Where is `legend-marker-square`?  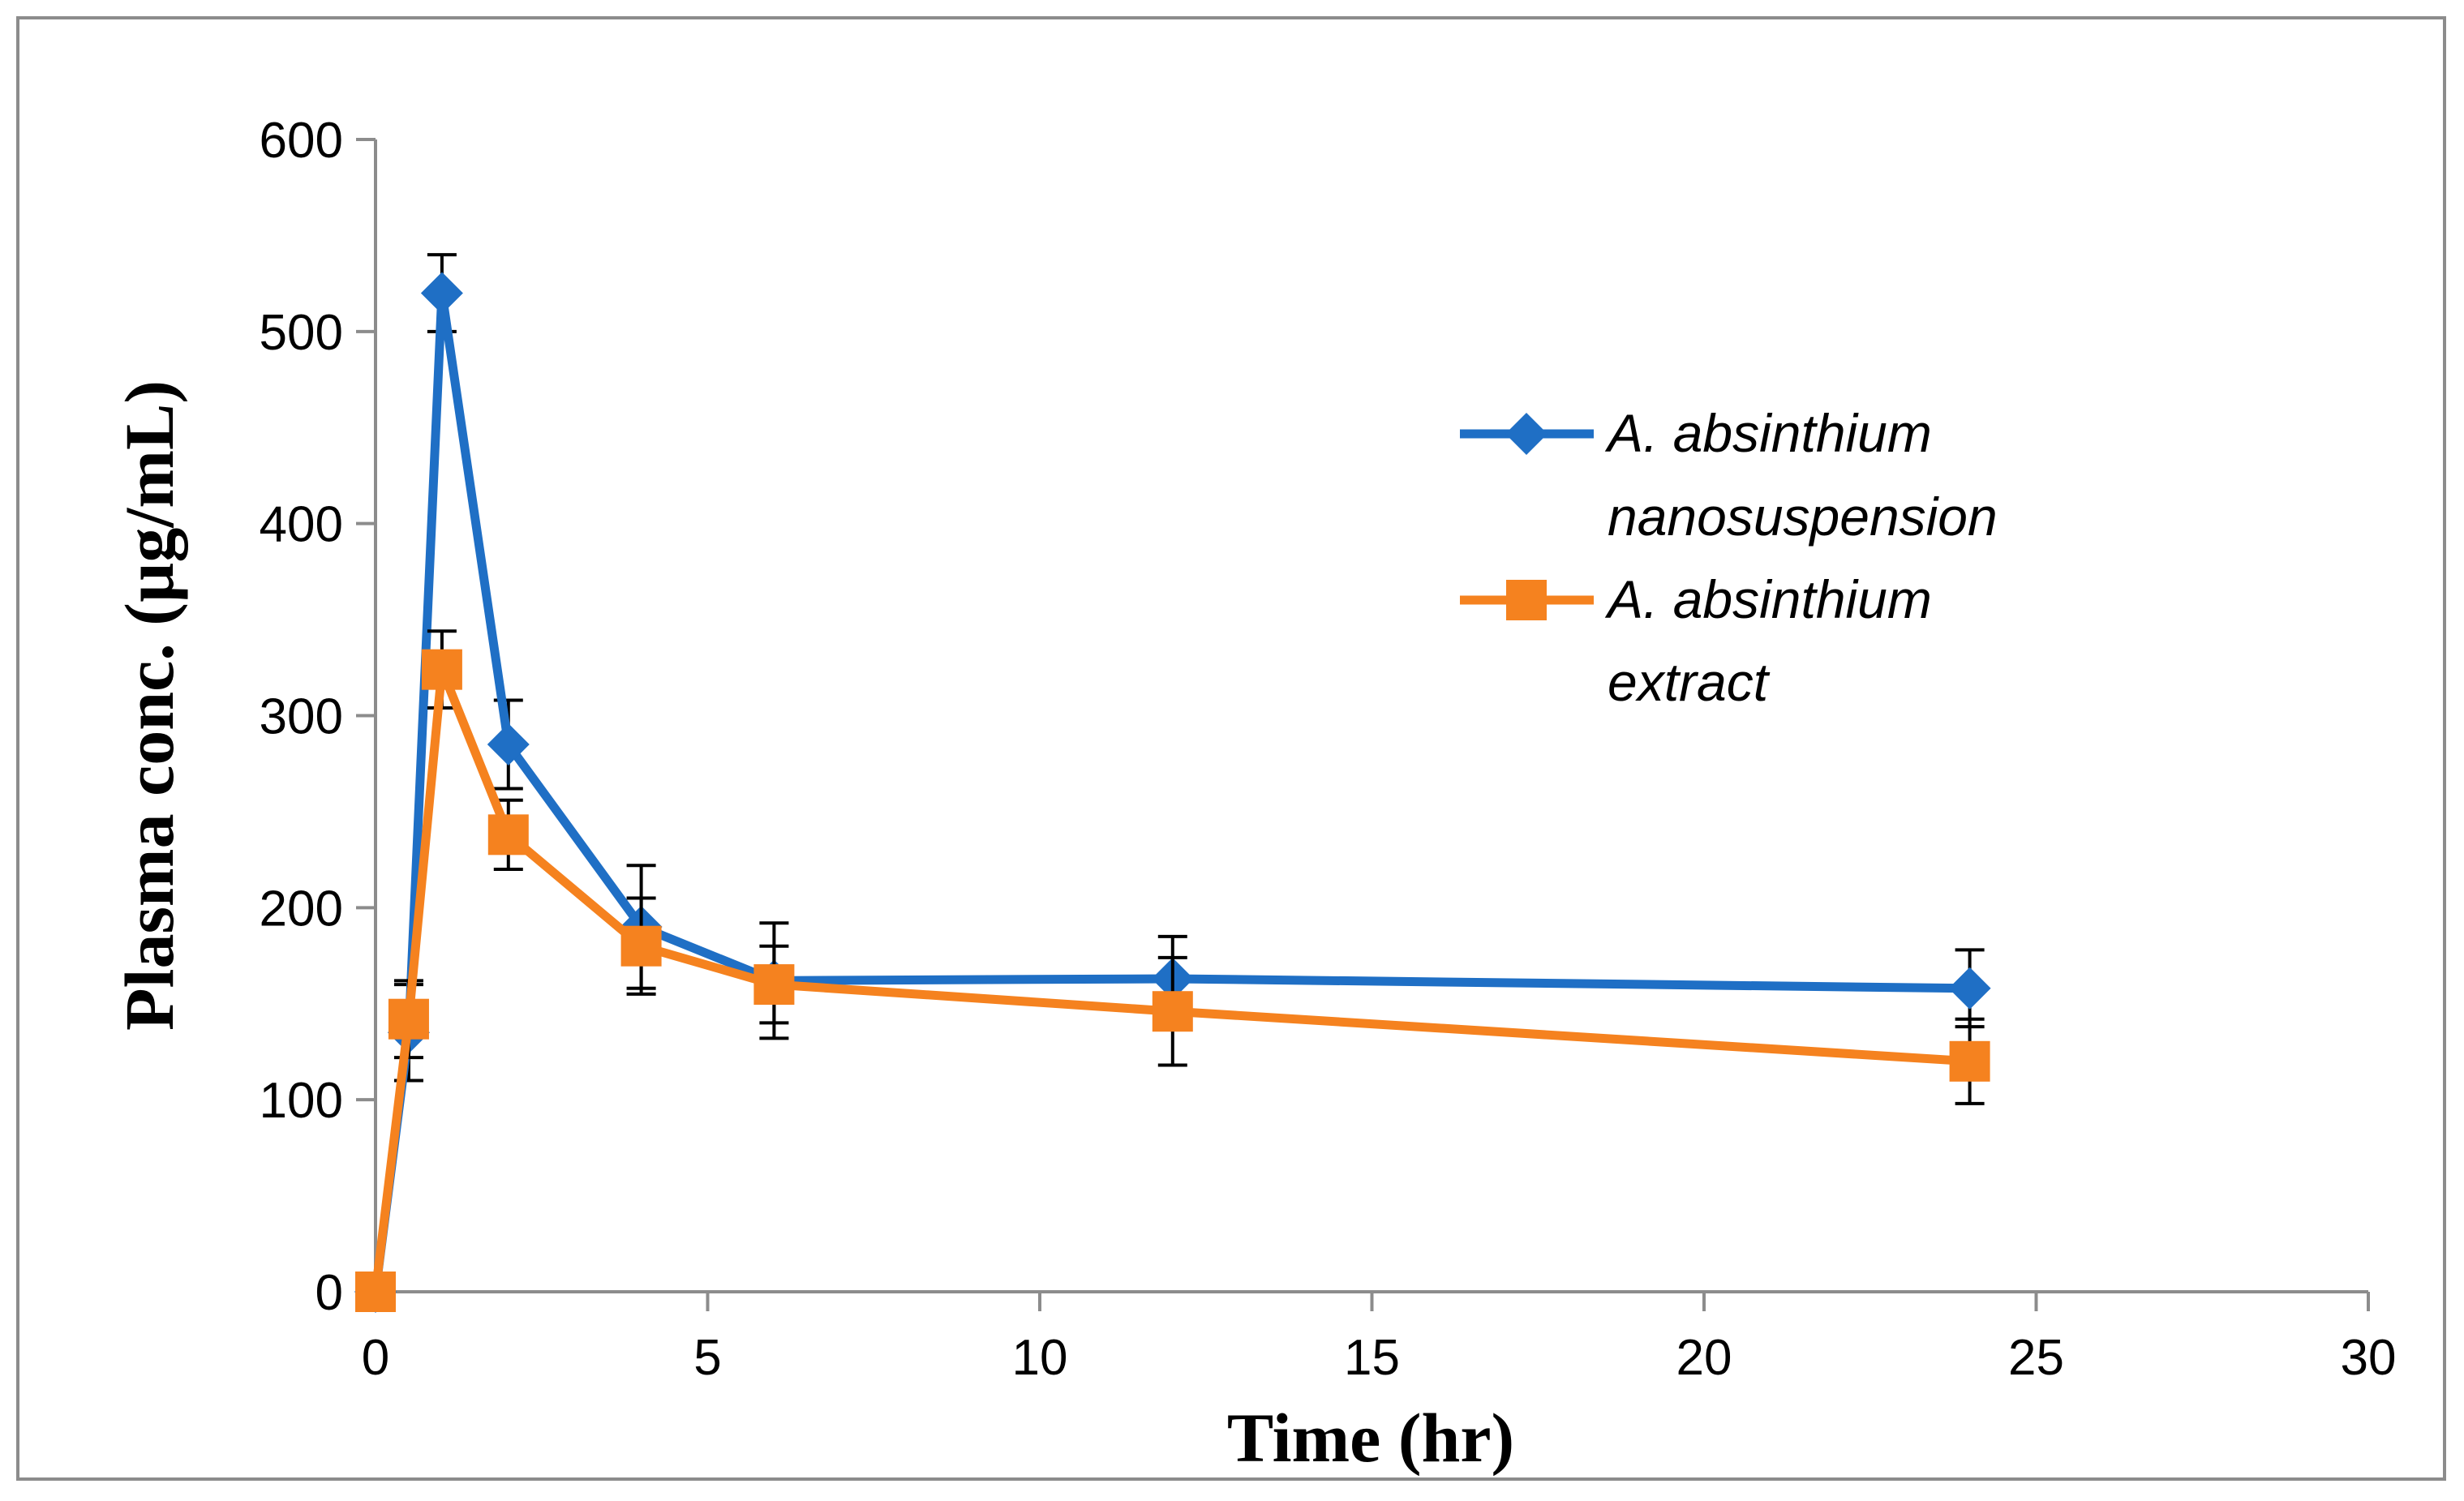 legend-marker-square is located at coordinates (1526, 600).